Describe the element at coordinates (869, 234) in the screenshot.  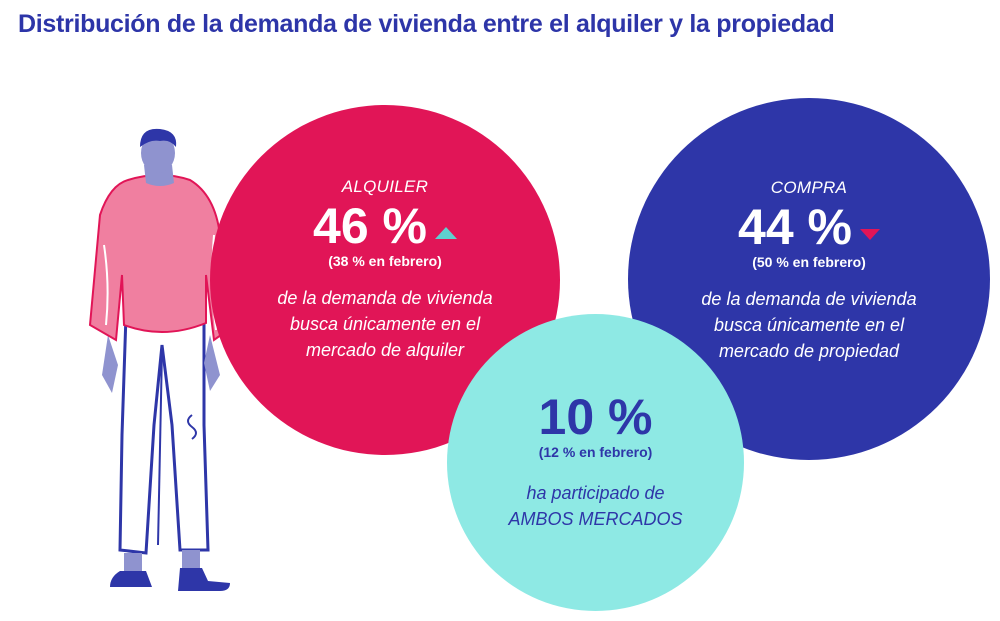
I see `triangle-down-icon` at that location.